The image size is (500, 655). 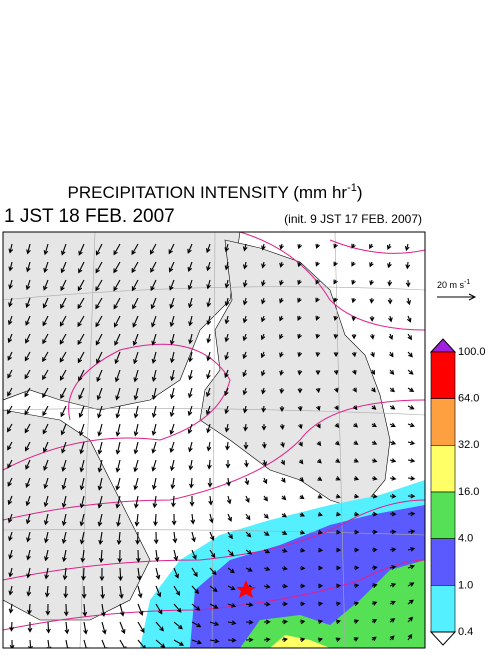 What do you see at coordinates (214, 532) in the screenshot?
I see `grid-line` at bounding box center [214, 532].